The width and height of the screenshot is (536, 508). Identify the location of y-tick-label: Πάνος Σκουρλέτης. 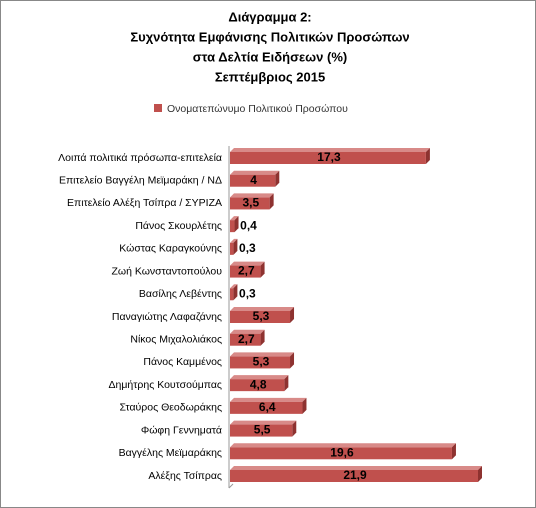
(178, 226).